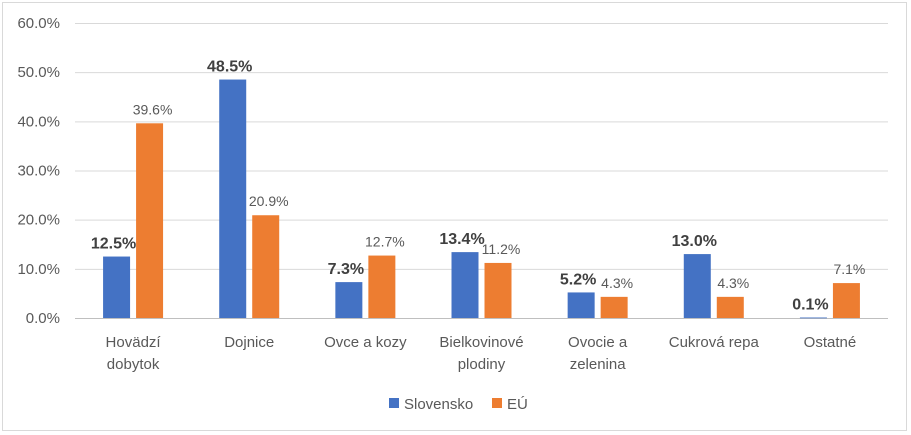 Image resolution: width=911 pixels, height=435 pixels. What do you see at coordinates (714, 342) in the screenshot?
I see `x-category-label: Cukrová repa` at bounding box center [714, 342].